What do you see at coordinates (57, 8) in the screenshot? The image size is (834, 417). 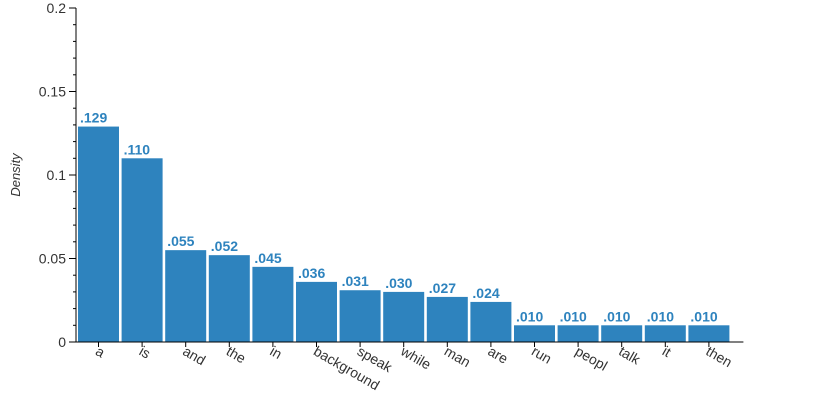 I see `y-tick-label: 0.2` at bounding box center [57, 8].